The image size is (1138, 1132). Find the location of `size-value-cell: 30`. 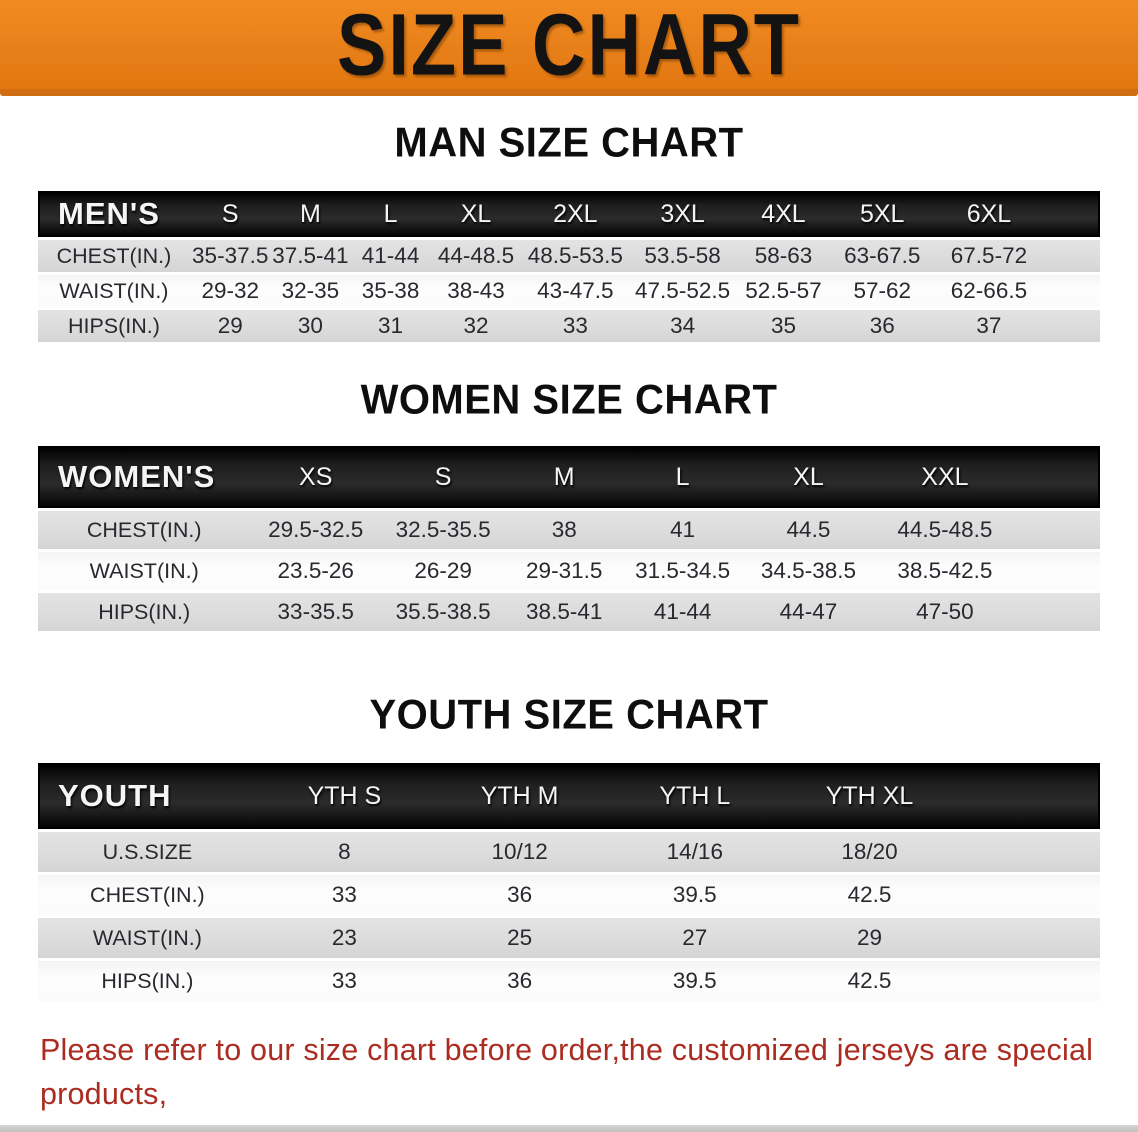

size-value-cell: 30 is located at coordinates (310, 326).